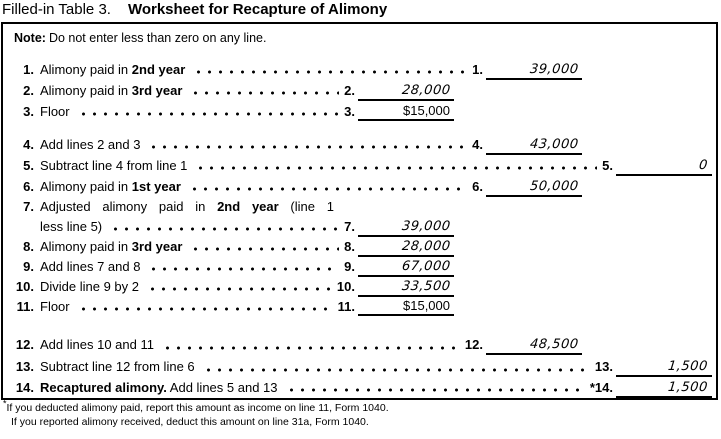 The width and height of the screenshot is (721, 439). I want to click on answer-number: 2., so click(349, 90).